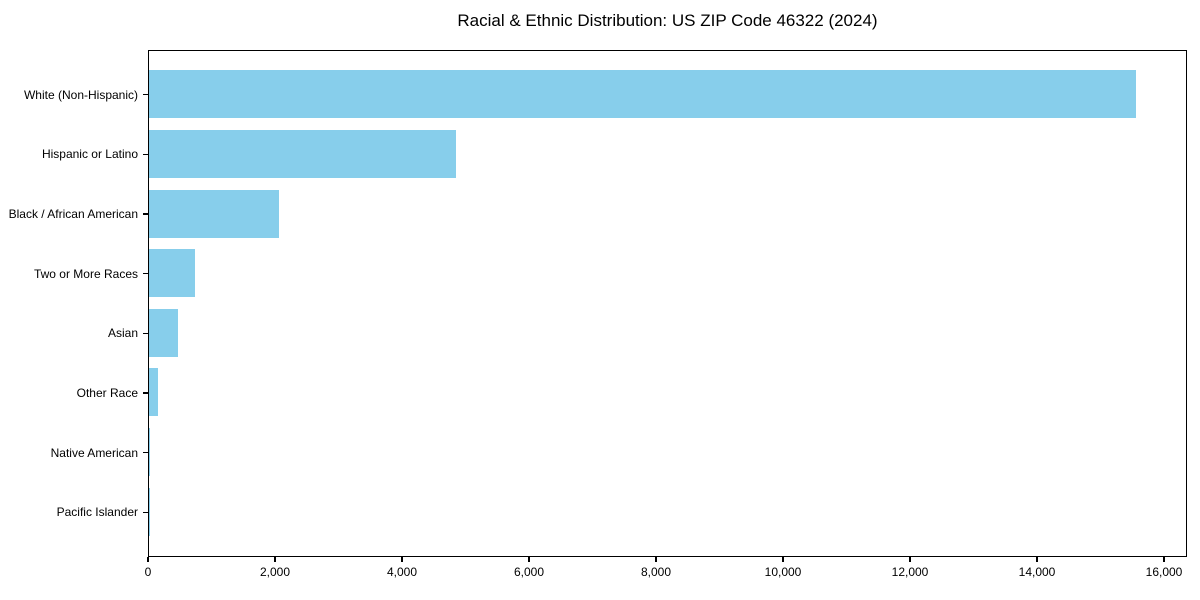  I want to click on x-tick-label: 14,000, so click(1037, 572).